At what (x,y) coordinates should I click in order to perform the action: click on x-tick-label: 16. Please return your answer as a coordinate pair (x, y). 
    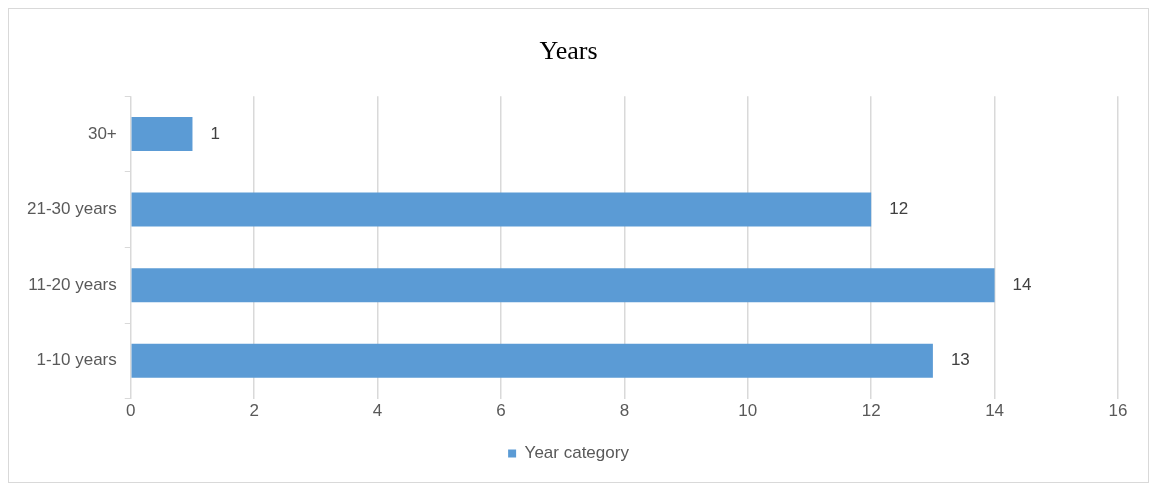
    Looking at the image, I should click on (1118, 411).